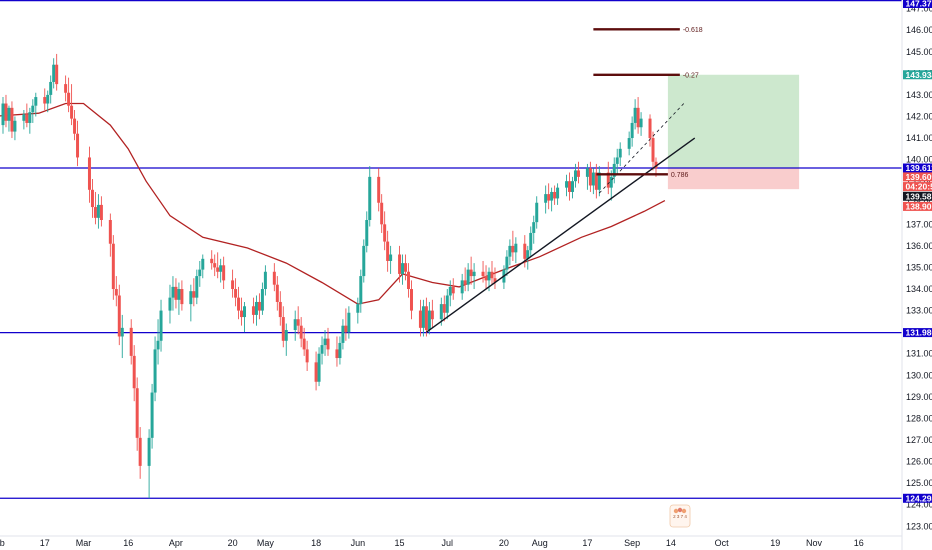 The width and height of the screenshot is (932, 550). Describe the element at coordinates (648, 103) in the screenshot. I see `fib-levels: -0.618 -0.27 0.786` at that location.